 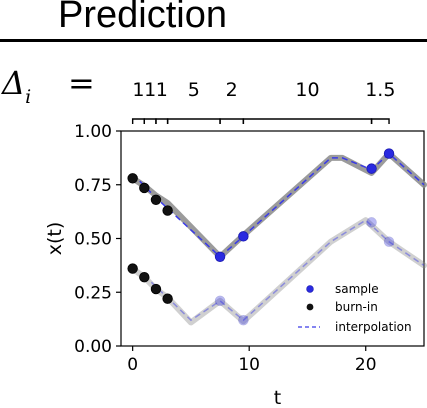 I want to click on y-tick-label: 0.50, so click(x=93, y=240).